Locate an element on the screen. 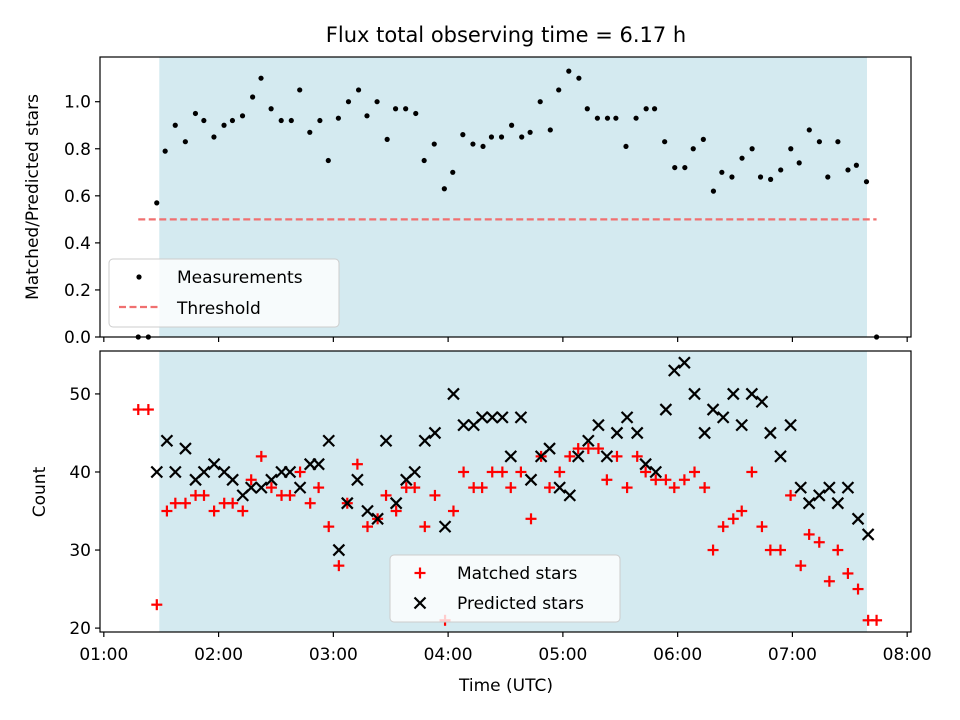 This screenshot has height=720, width=960. x-tick-label: 07:00 is located at coordinates (792, 655).